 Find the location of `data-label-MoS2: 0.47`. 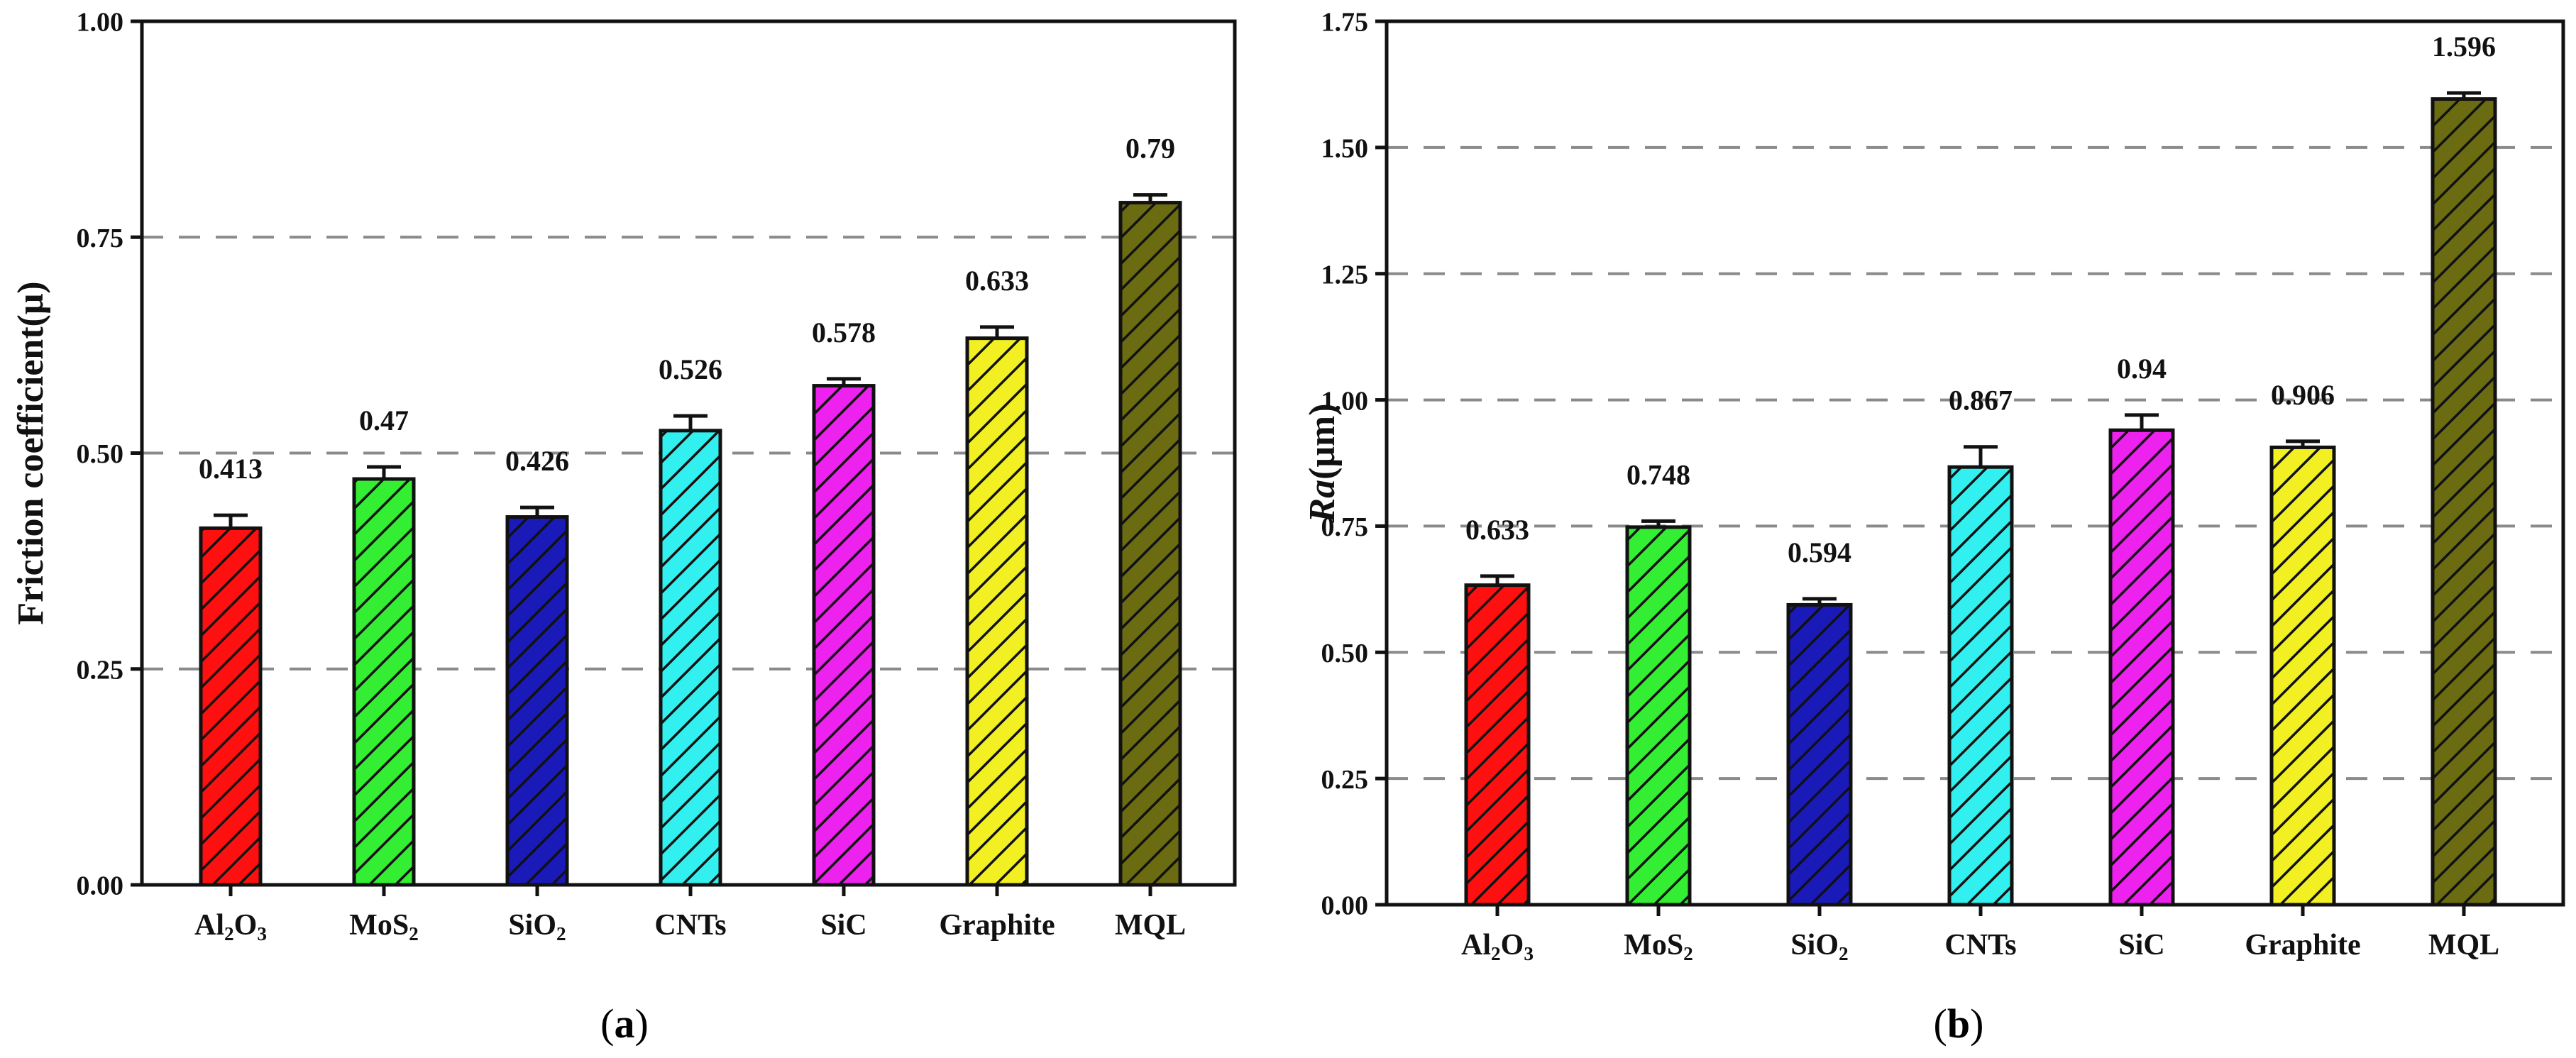

data-label-MoS2: 0.47 is located at coordinates (384, 420).